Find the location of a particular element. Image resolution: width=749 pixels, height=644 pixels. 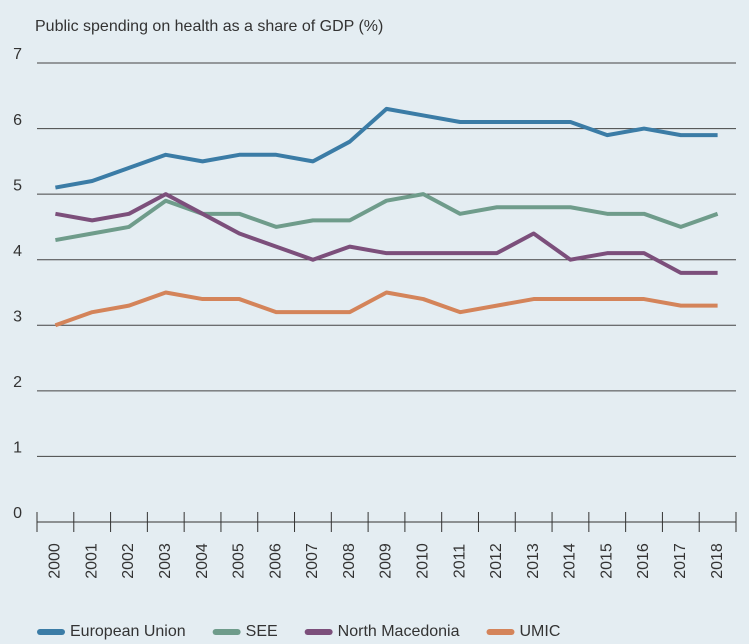

y-tick-label: 4 is located at coordinates (17, 251).